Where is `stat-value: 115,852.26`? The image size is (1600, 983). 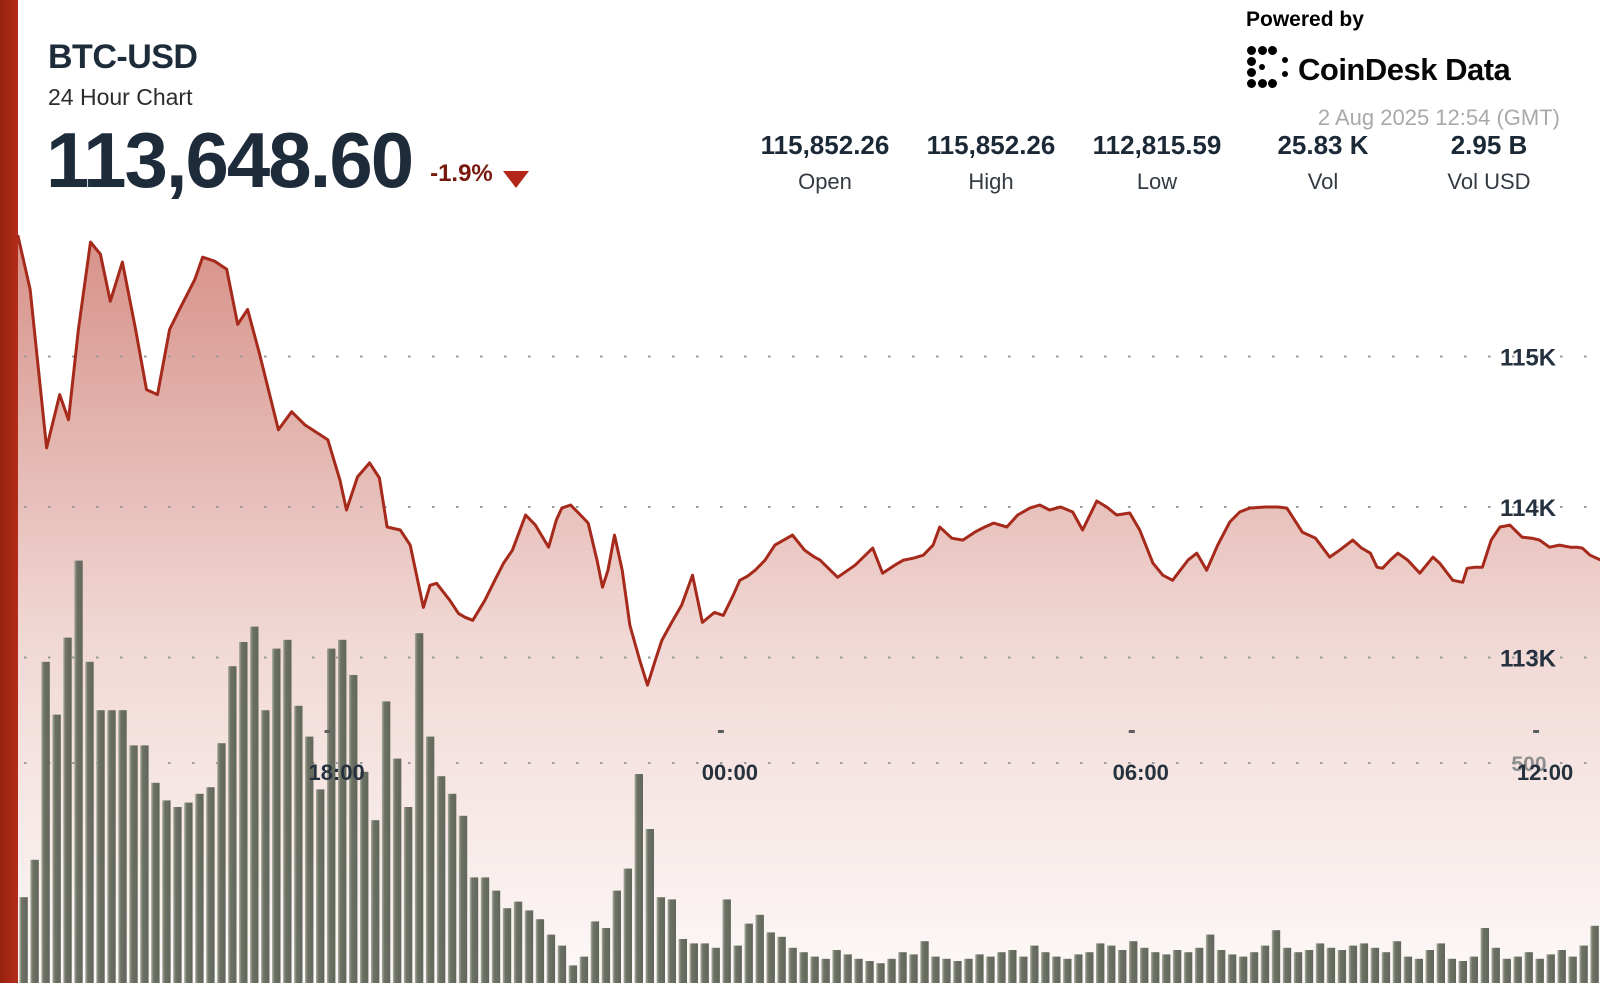
stat-value: 115,852.26 is located at coordinates (991, 145).